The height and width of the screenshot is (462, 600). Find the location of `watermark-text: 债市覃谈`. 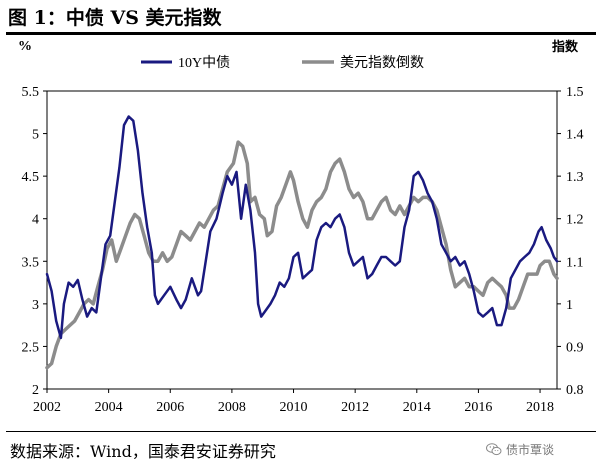

watermark-text: 债市覃谈 is located at coordinates (530, 450).